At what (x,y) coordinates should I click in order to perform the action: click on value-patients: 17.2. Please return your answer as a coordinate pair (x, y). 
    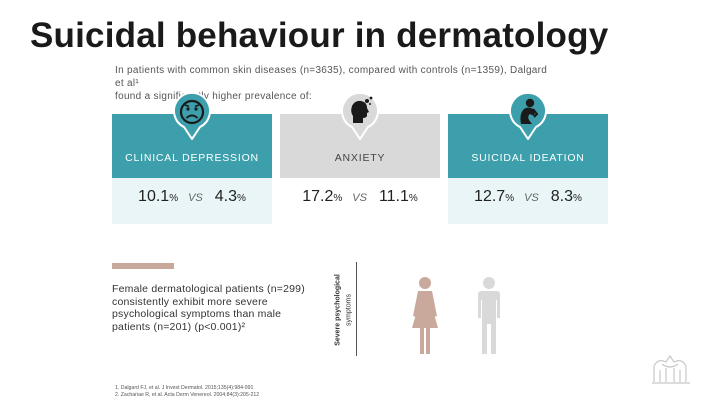
    Looking at the image, I should click on (318, 196).